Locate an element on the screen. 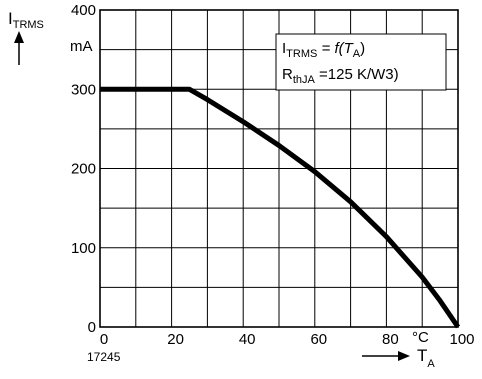  y-tick-label: 100 is located at coordinates (83, 248).